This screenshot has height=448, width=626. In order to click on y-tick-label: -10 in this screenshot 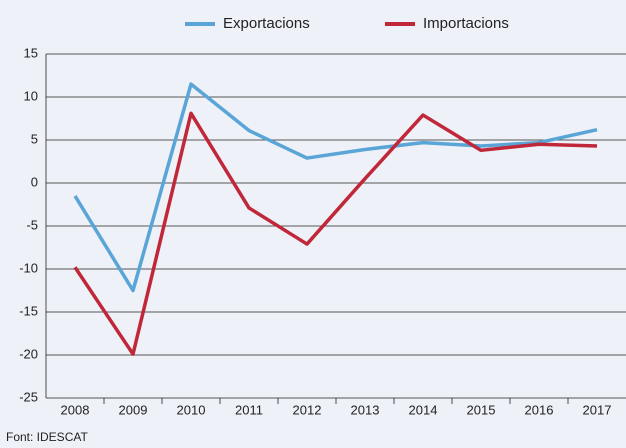, I will do `click(28, 267)`.